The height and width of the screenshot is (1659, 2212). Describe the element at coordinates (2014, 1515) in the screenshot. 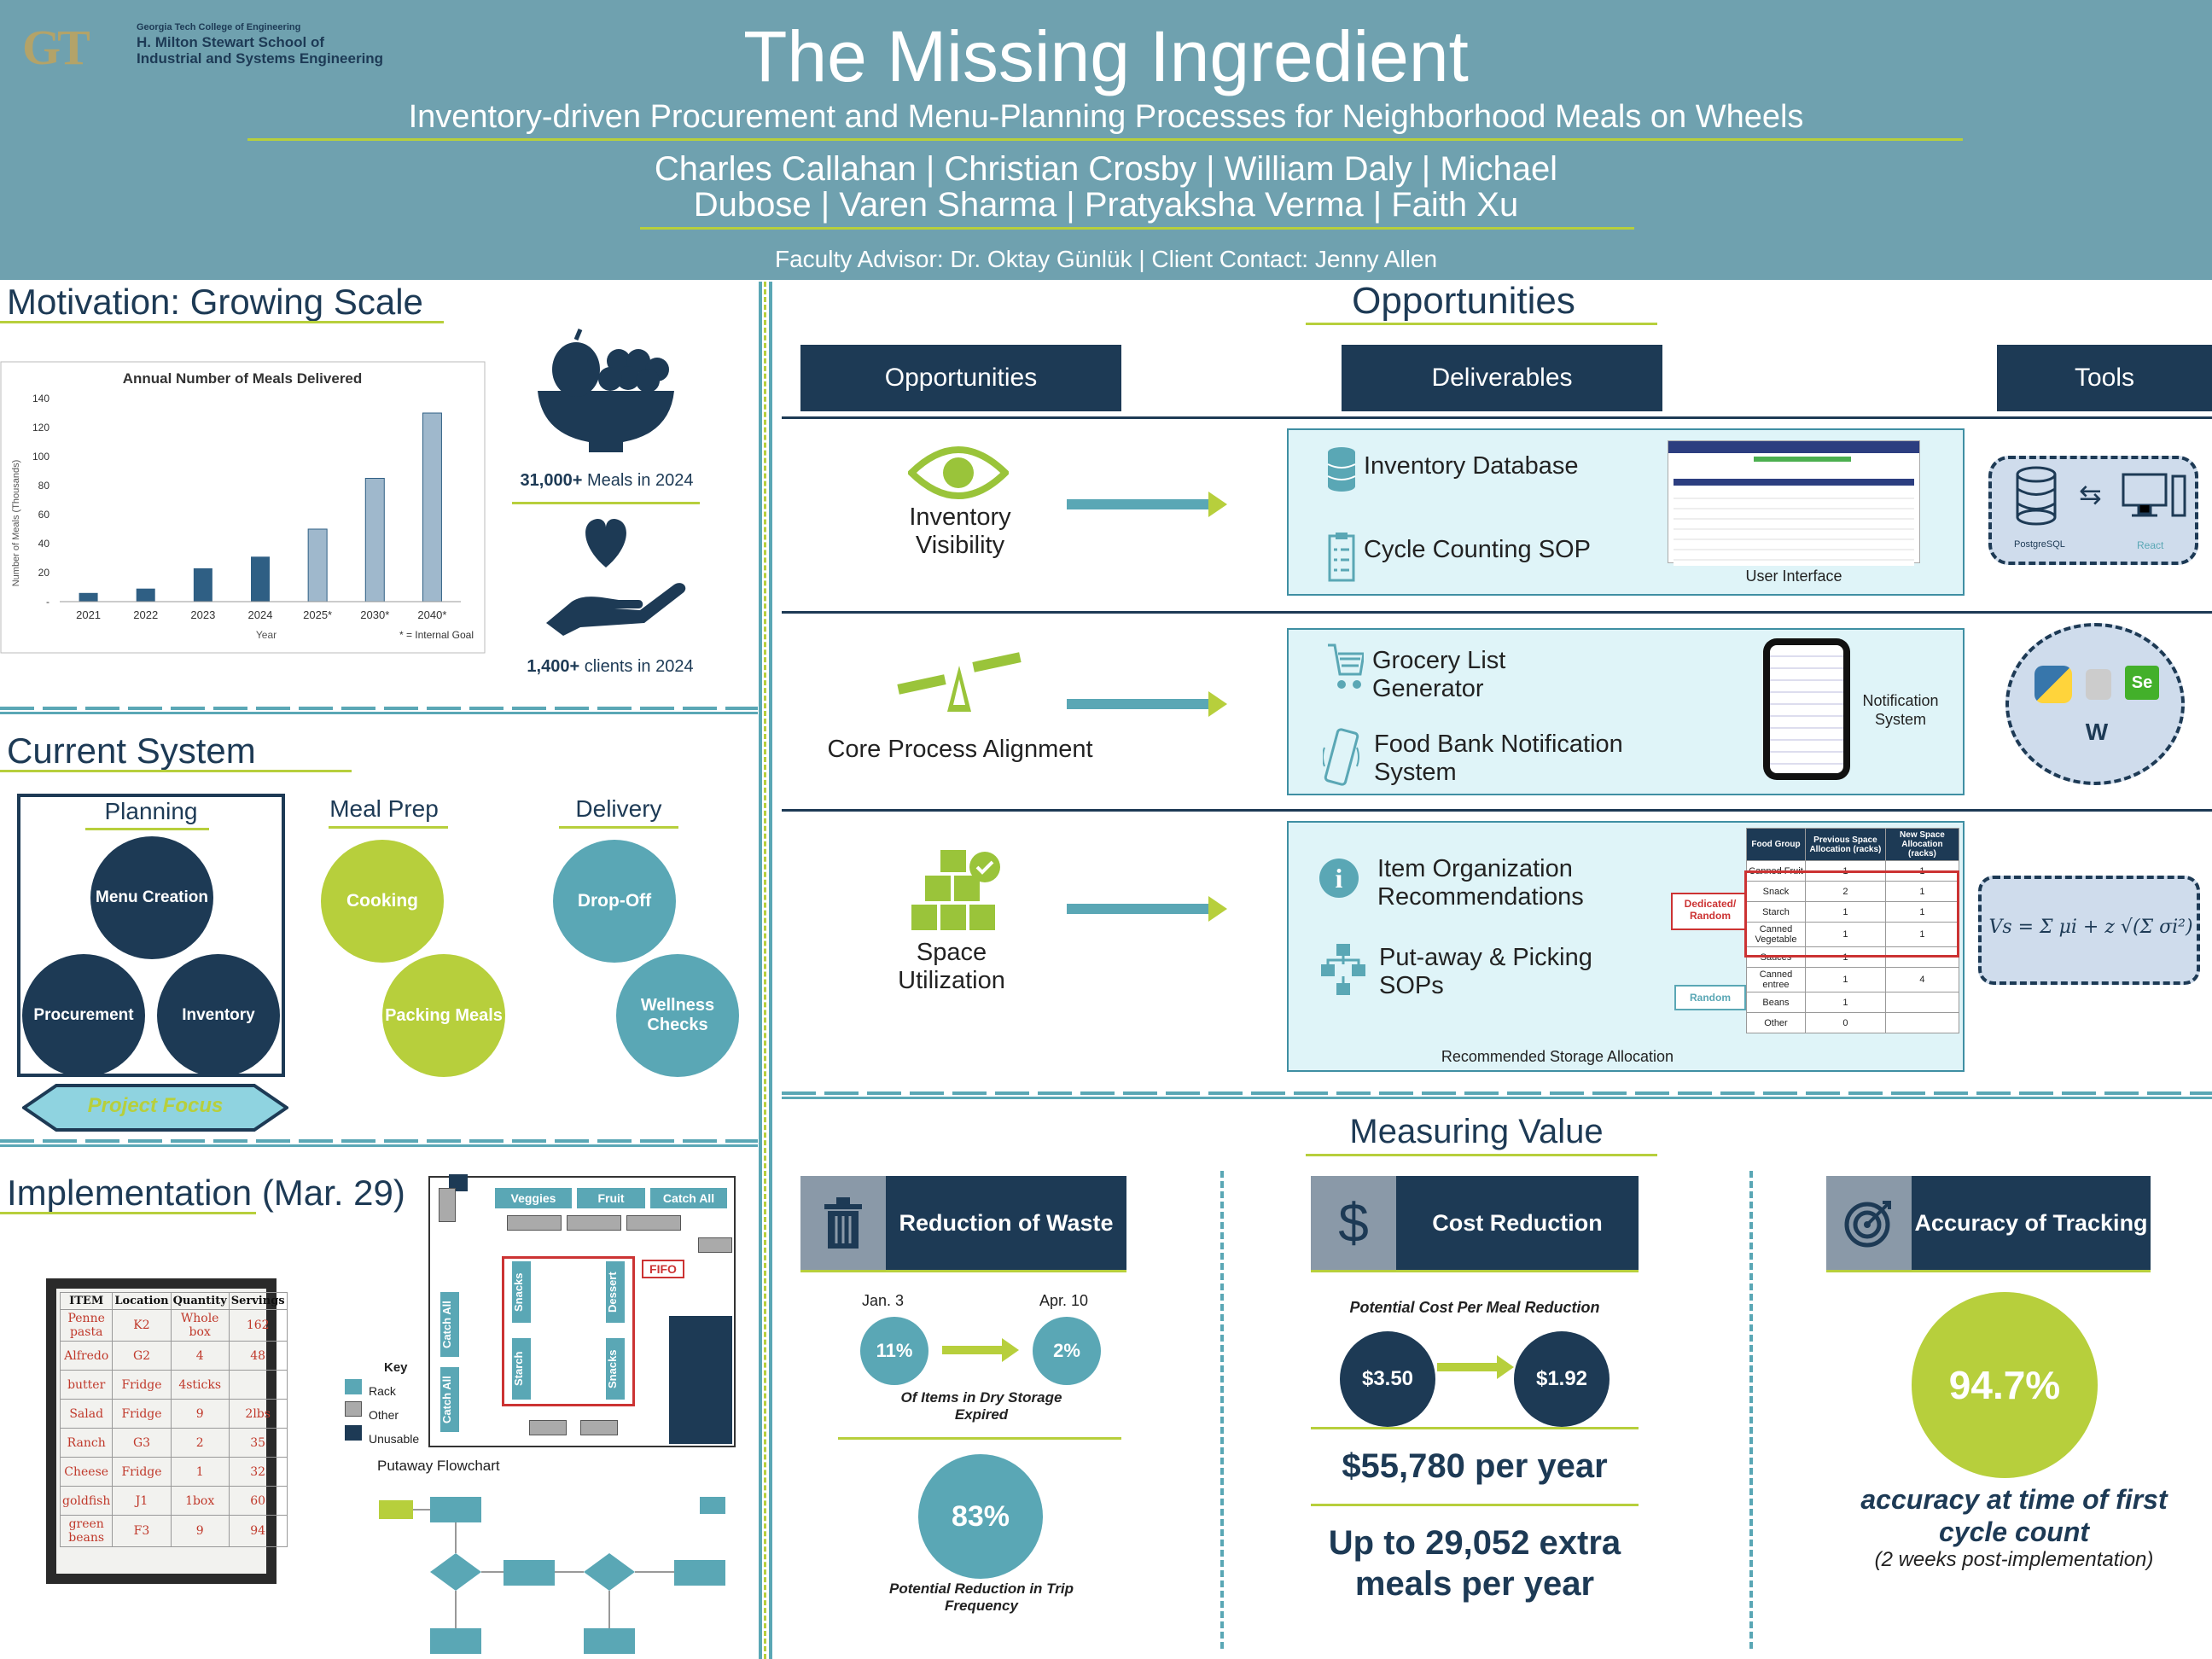

I see `accuracy-caption: accuracy at time of first cycle count` at that location.